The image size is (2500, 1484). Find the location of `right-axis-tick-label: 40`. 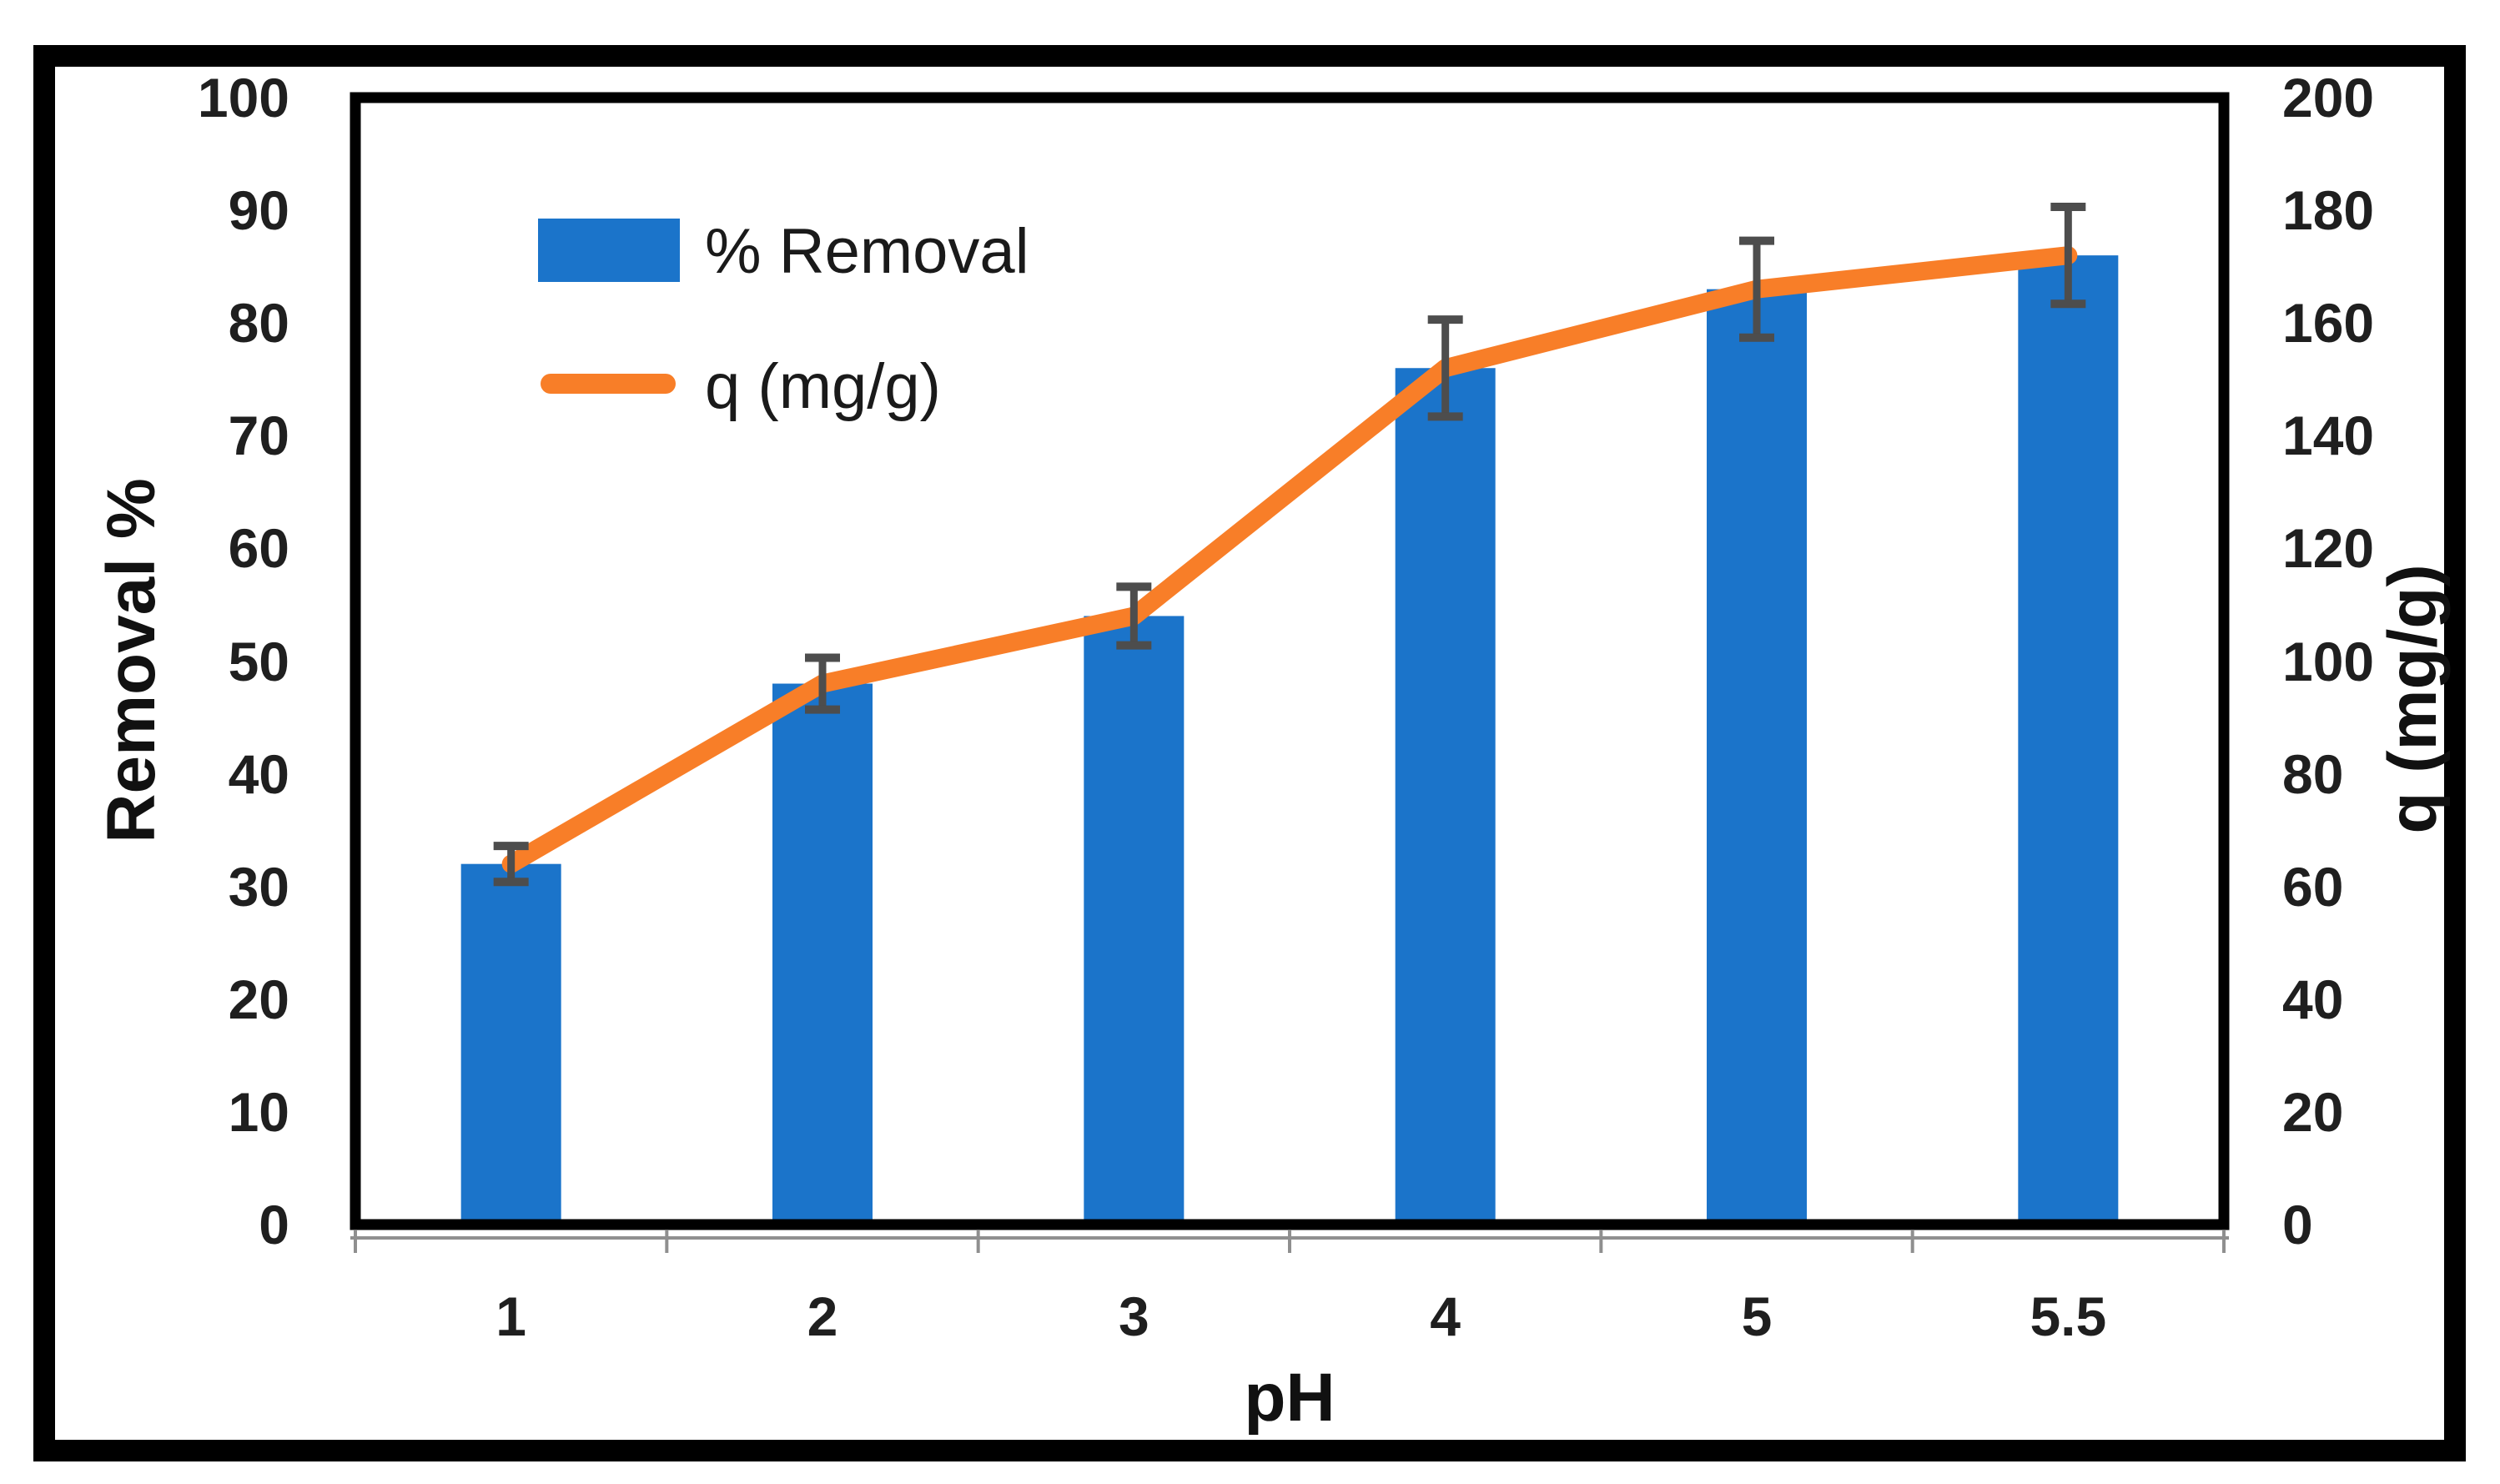

right-axis-tick-label: 40 is located at coordinates (2313, 999).